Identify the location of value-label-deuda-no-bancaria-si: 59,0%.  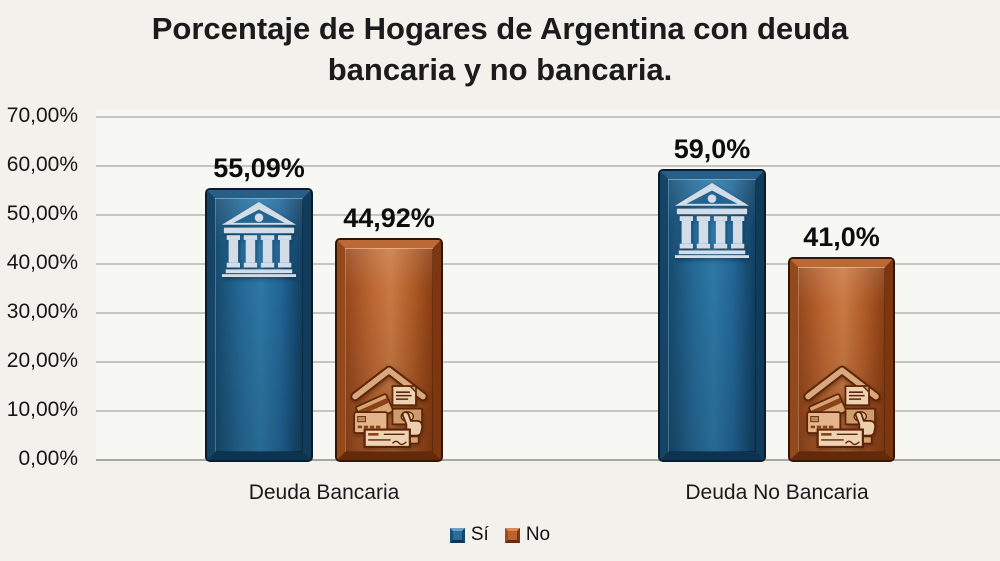
(712, 149).